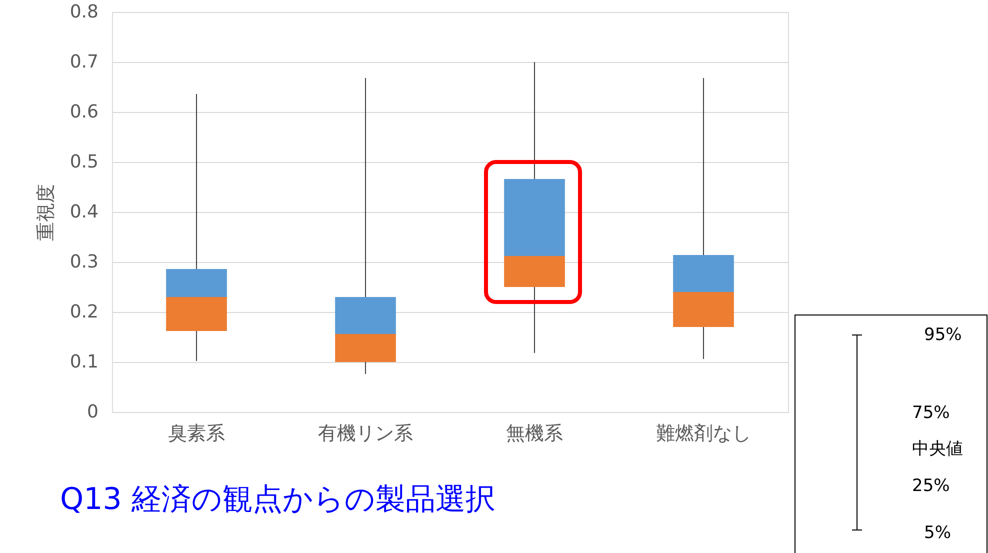 Image resolution: width=988 pixels, height=553 pixels. Describe the element at coordinates (92, 412) in the screenshot. I see `y-tick-label: 0` at that location.